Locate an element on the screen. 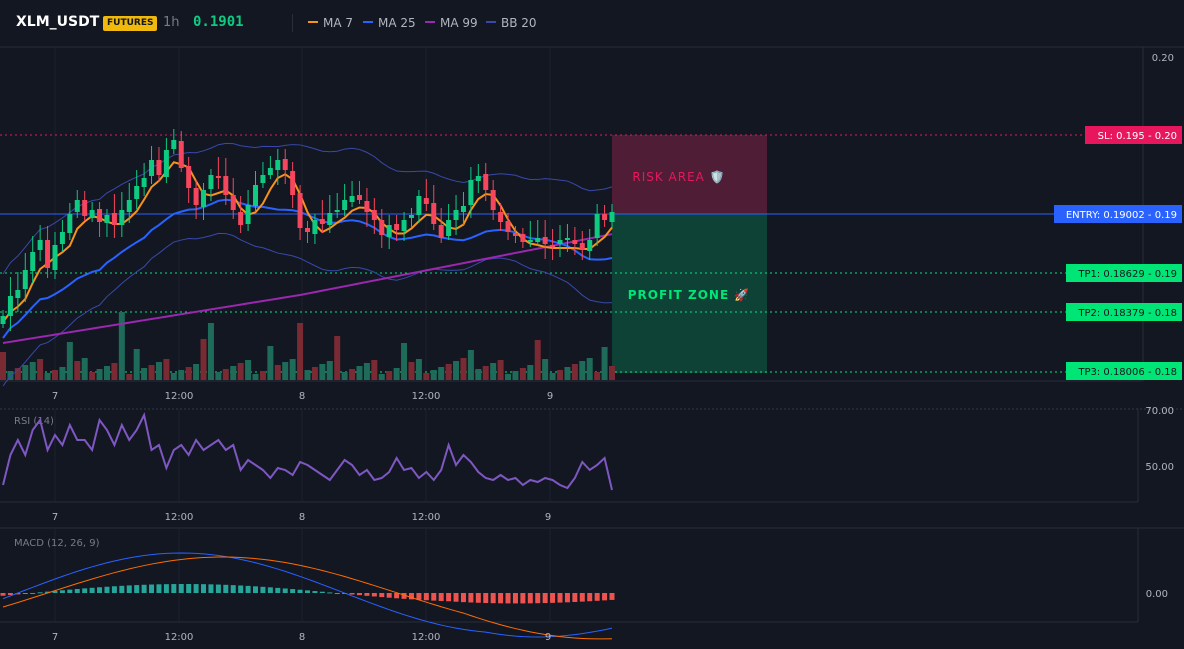  legend-ma99: MA 99 is located at coordinates (451, 23).